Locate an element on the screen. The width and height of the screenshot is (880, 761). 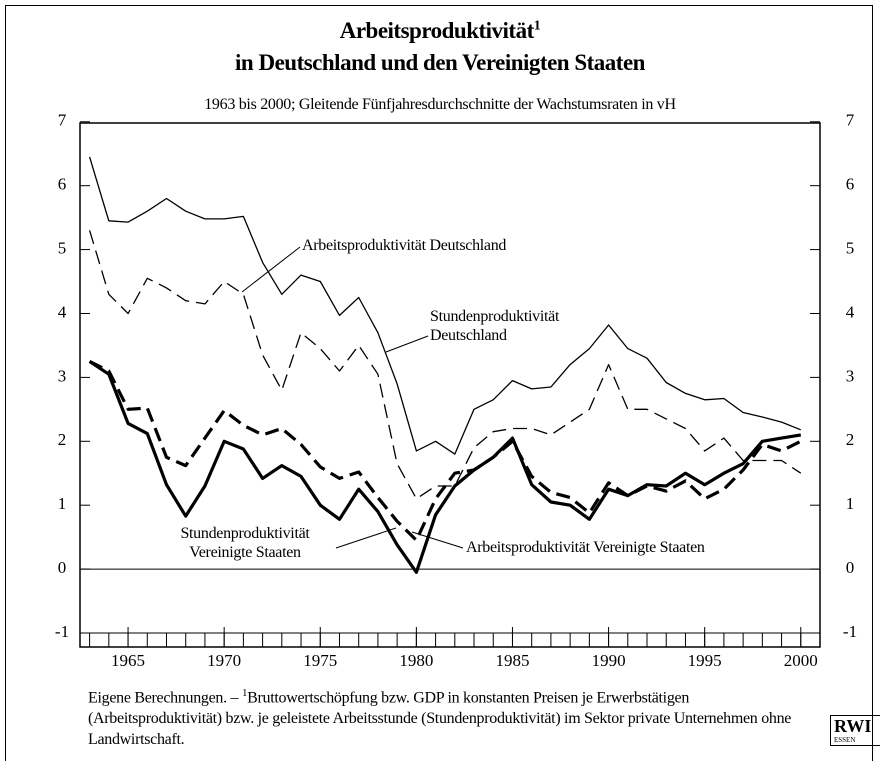
x-tick-label: 1985 is located at coordinates (512, 660).